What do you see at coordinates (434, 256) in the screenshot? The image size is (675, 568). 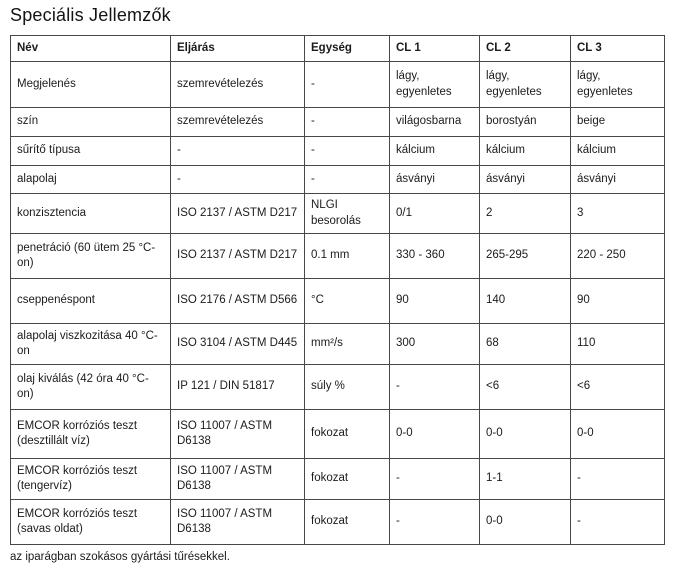 I see `table-cell-cl1: 330 - 360` at bounding box center [434, 256].